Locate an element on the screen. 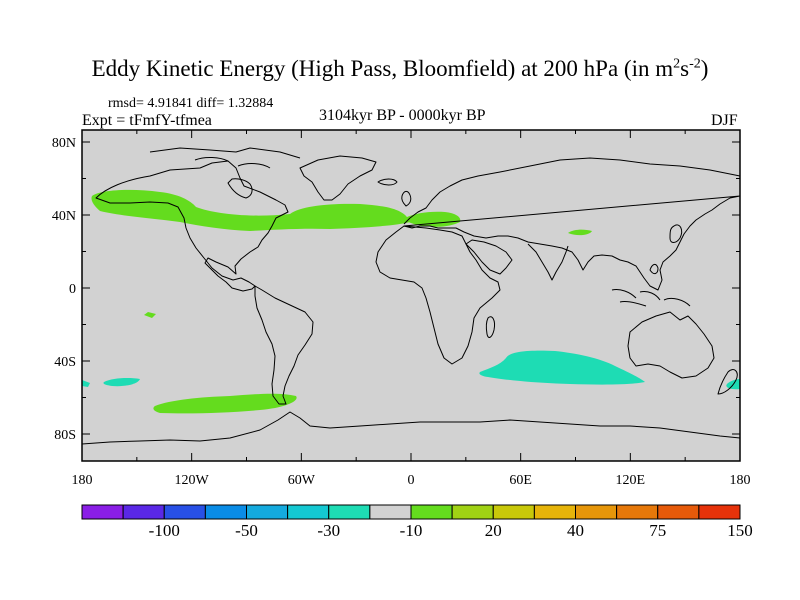 The height and width of the screenshot is (600, 800). anomaly-southwest-pacific-negative is located at coordinates (121, 382).